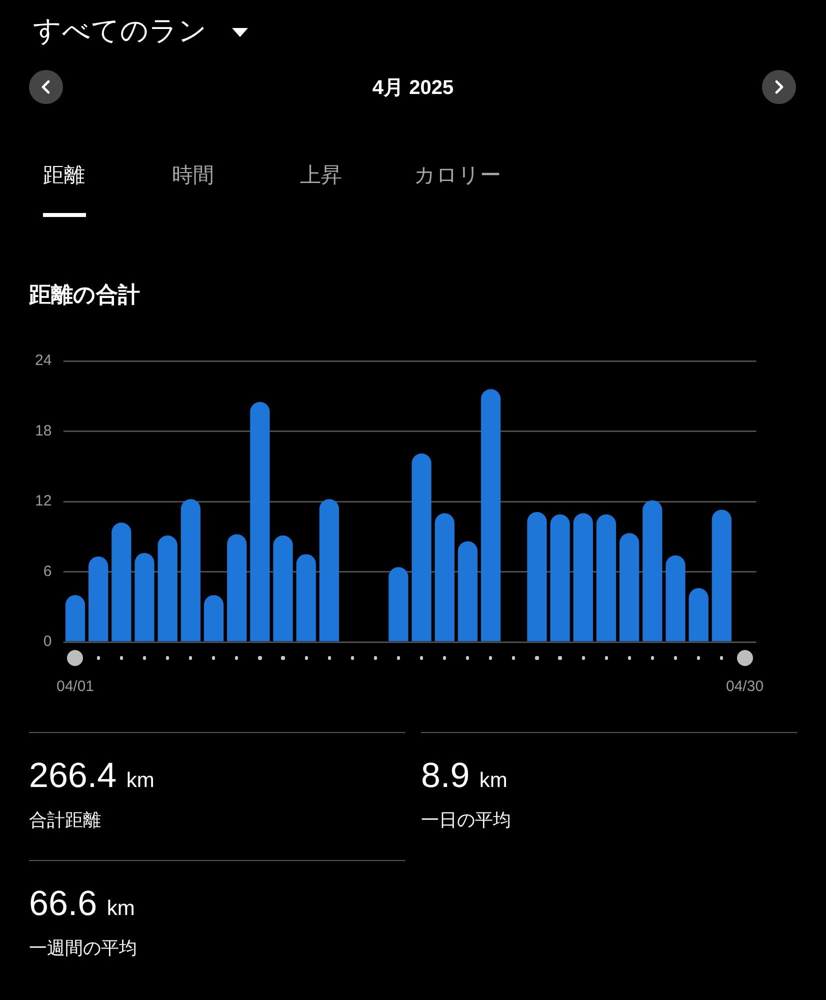 This screenshot has height=1000, width=826. What do you see at coordinates (321, 176) in the screenshot?
I see `text: 上昇` at bounding box center [321, 176].